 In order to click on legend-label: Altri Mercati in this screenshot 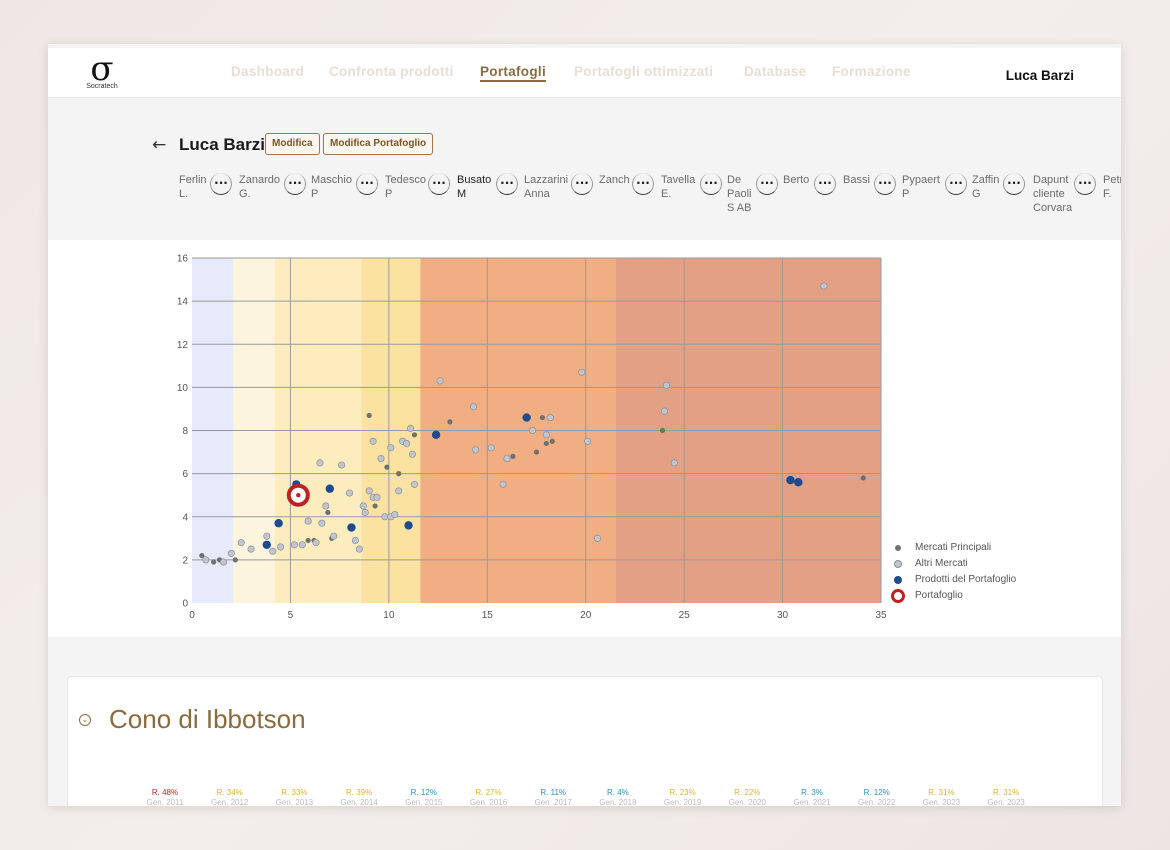, I will do `click(941, 563)`.